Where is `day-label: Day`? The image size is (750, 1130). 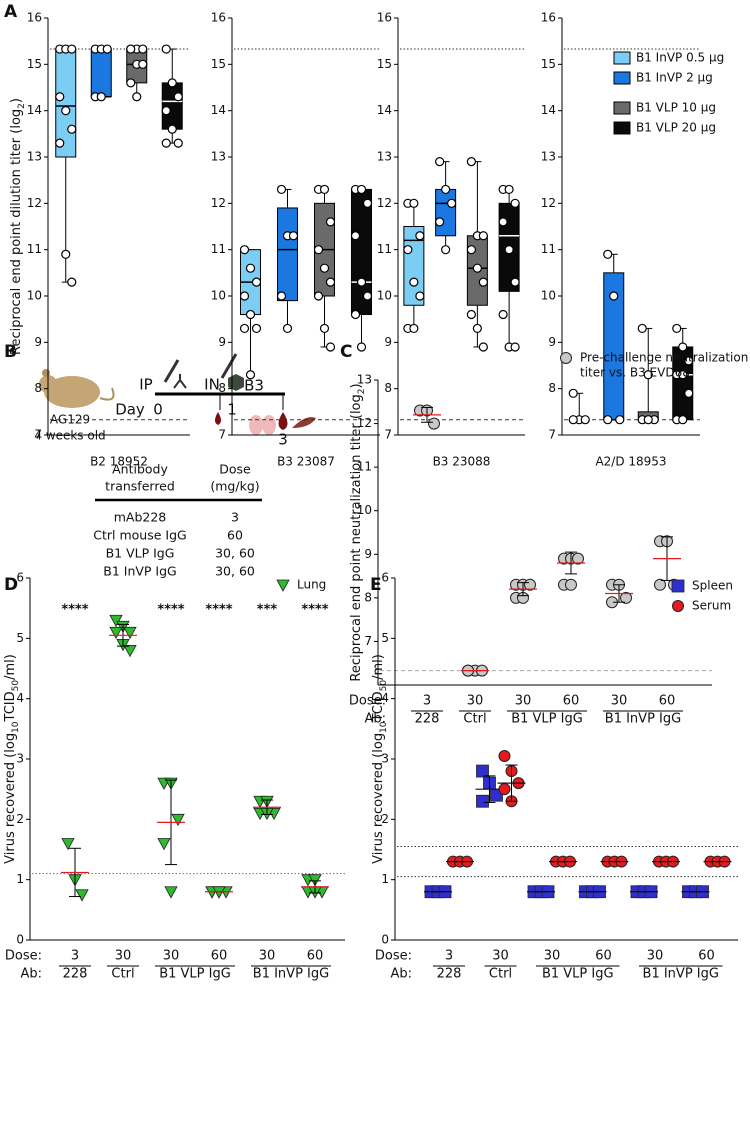 day-label: Day is located at coordinates (130, 410).